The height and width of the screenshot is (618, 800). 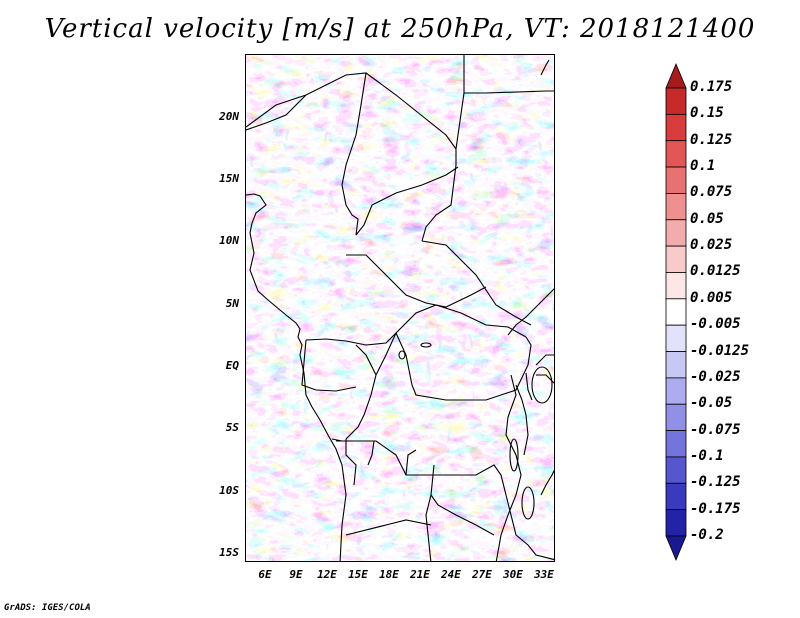 What do you see at coordinates (482, 574) in the screenshot?
I see `lon-label-27e: 27E` at bounding box center [482, 574].